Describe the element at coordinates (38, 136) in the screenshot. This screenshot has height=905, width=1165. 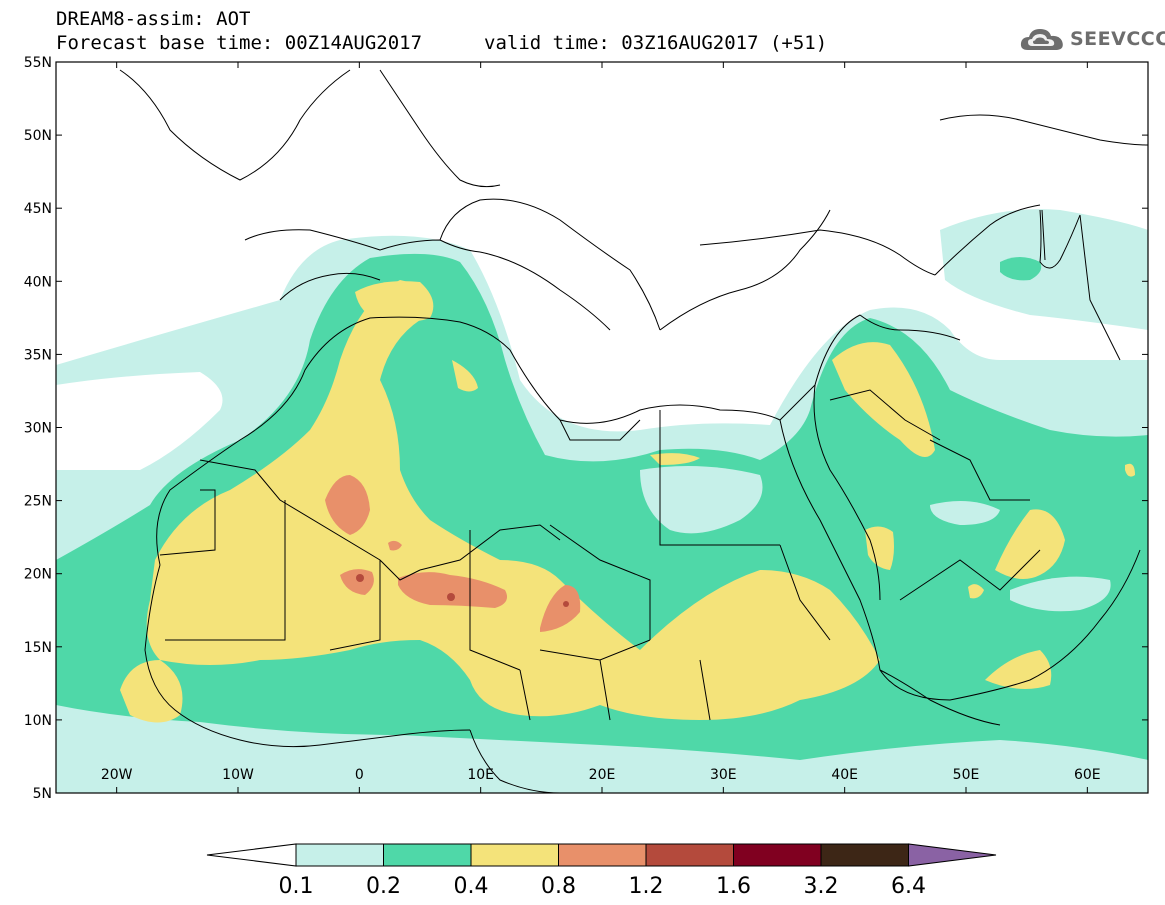
I see `lat-label: 50N` at that location.